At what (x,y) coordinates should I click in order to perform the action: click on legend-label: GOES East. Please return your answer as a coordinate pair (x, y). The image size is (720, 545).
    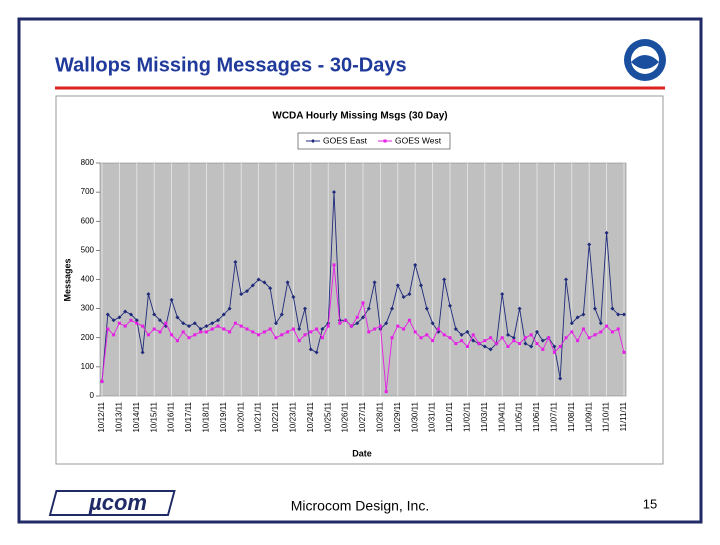
    Looking at the image, I should click on (345, 140).